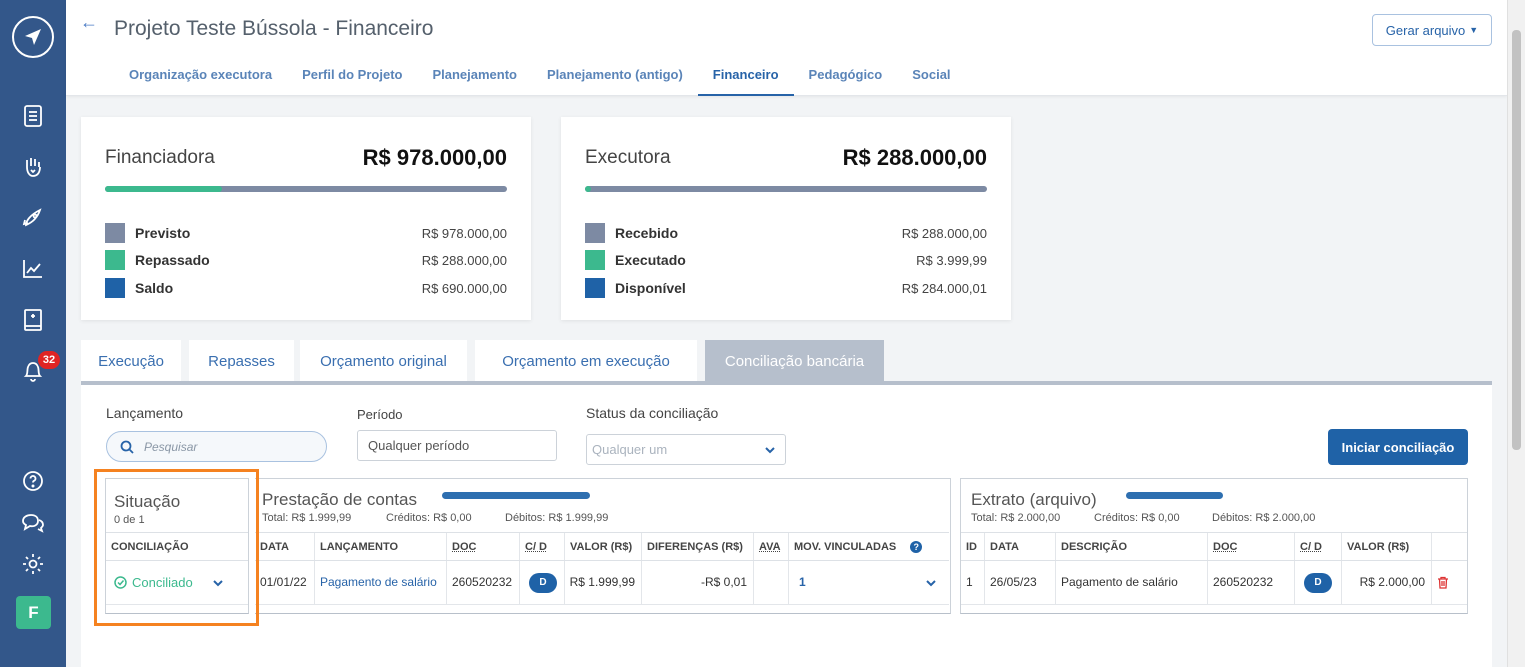  I want to click on column-header: DESCRIÇÃO, so click(1132, 546).